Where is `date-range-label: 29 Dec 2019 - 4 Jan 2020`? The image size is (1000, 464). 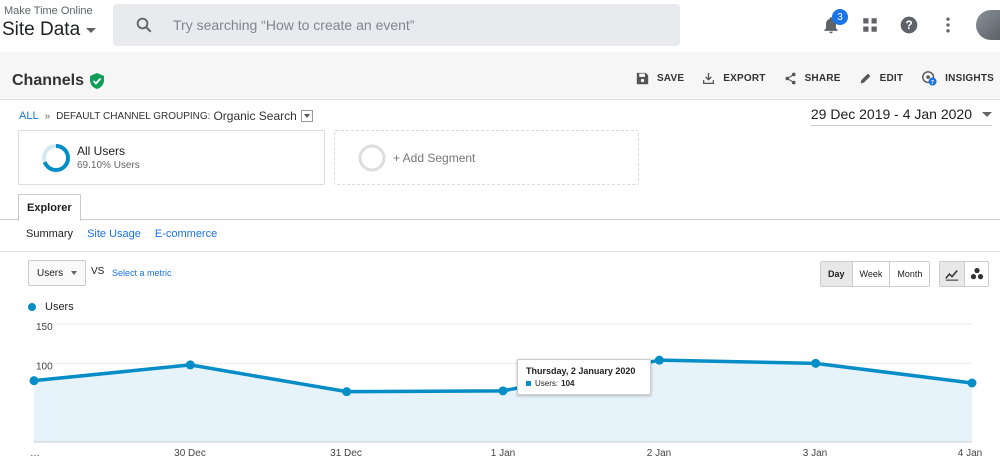
date-range-label: 29 Dec 2019 - 4 Jan 2020 is located at coordinates (891, 114).